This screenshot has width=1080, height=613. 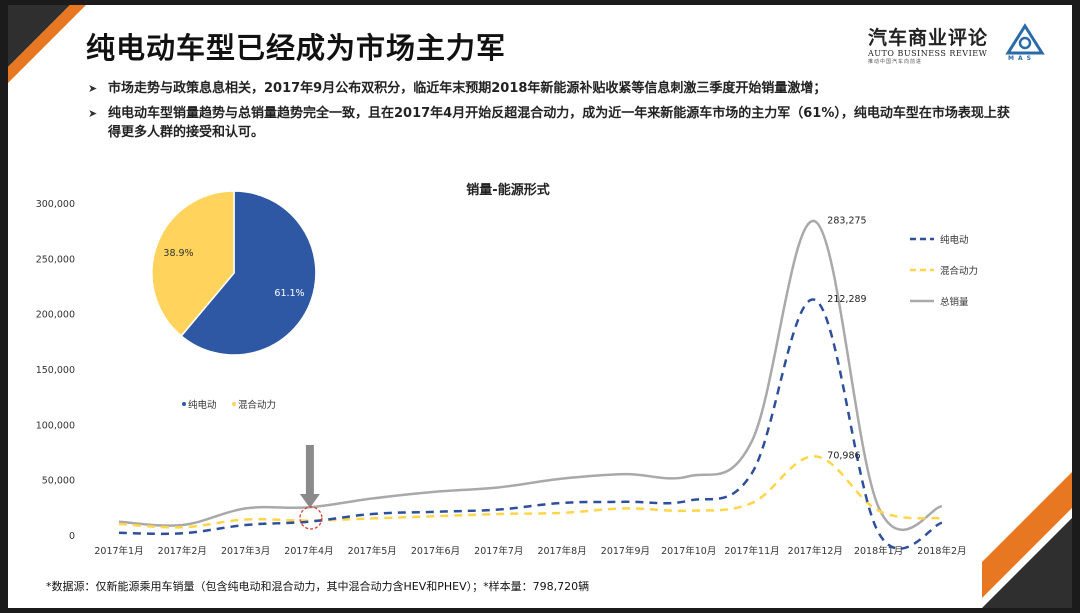 I want to click on annotation-arrow-shaft, so click(x=309, y=470).